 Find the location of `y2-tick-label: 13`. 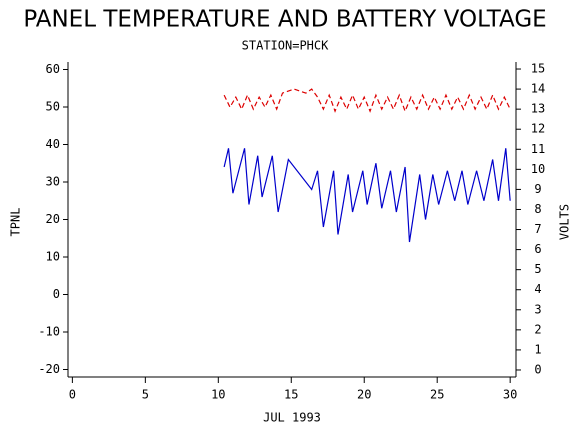

y2-tick-label: 13 is located at coordinates (538, 109).